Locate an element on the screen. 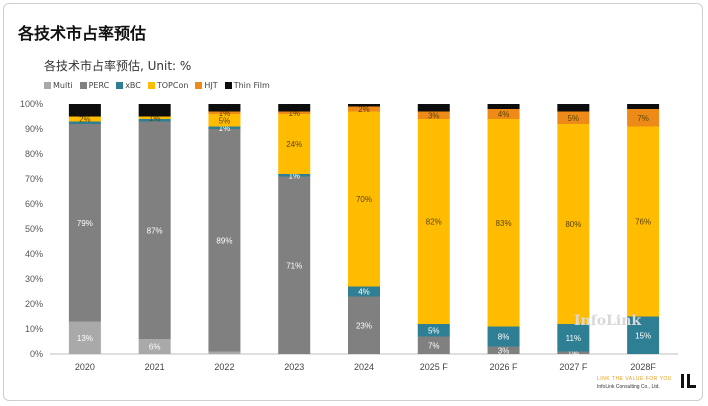 The height and width of the screenshot is (406, 708). data-label: 71% is located at coordinates (294, 265).